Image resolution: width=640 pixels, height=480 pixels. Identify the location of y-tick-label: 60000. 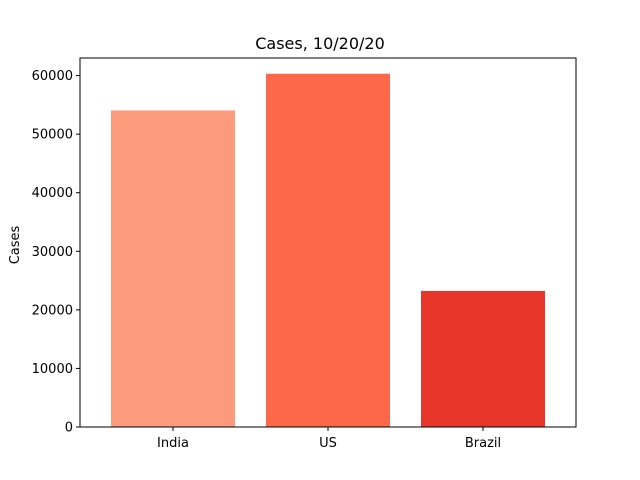
(52, 76).